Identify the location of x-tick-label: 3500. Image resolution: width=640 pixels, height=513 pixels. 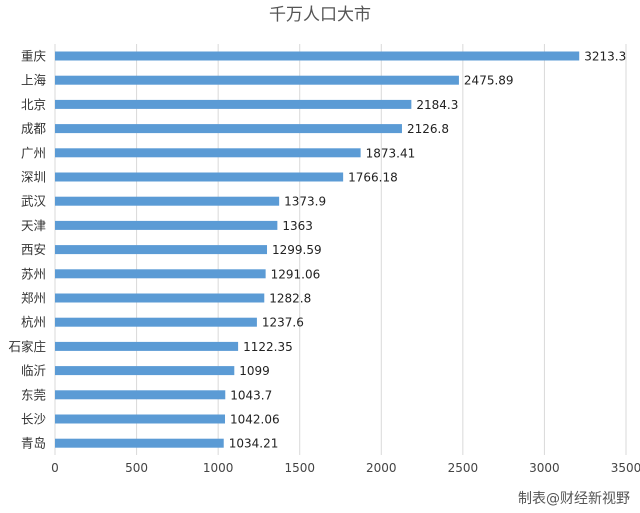
(625, 468).